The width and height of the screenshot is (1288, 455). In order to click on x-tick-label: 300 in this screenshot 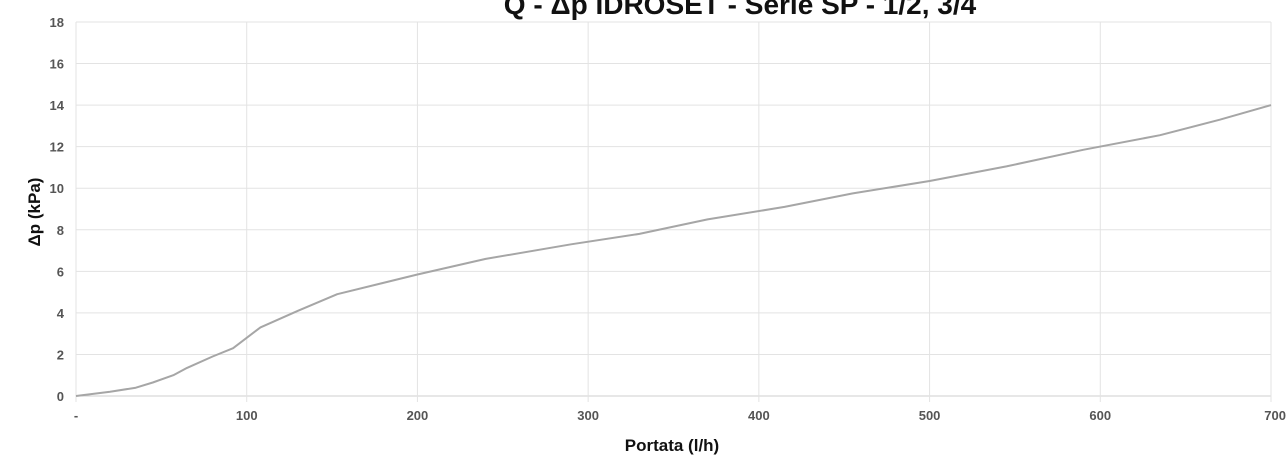, I will do `click(588, 415)`.